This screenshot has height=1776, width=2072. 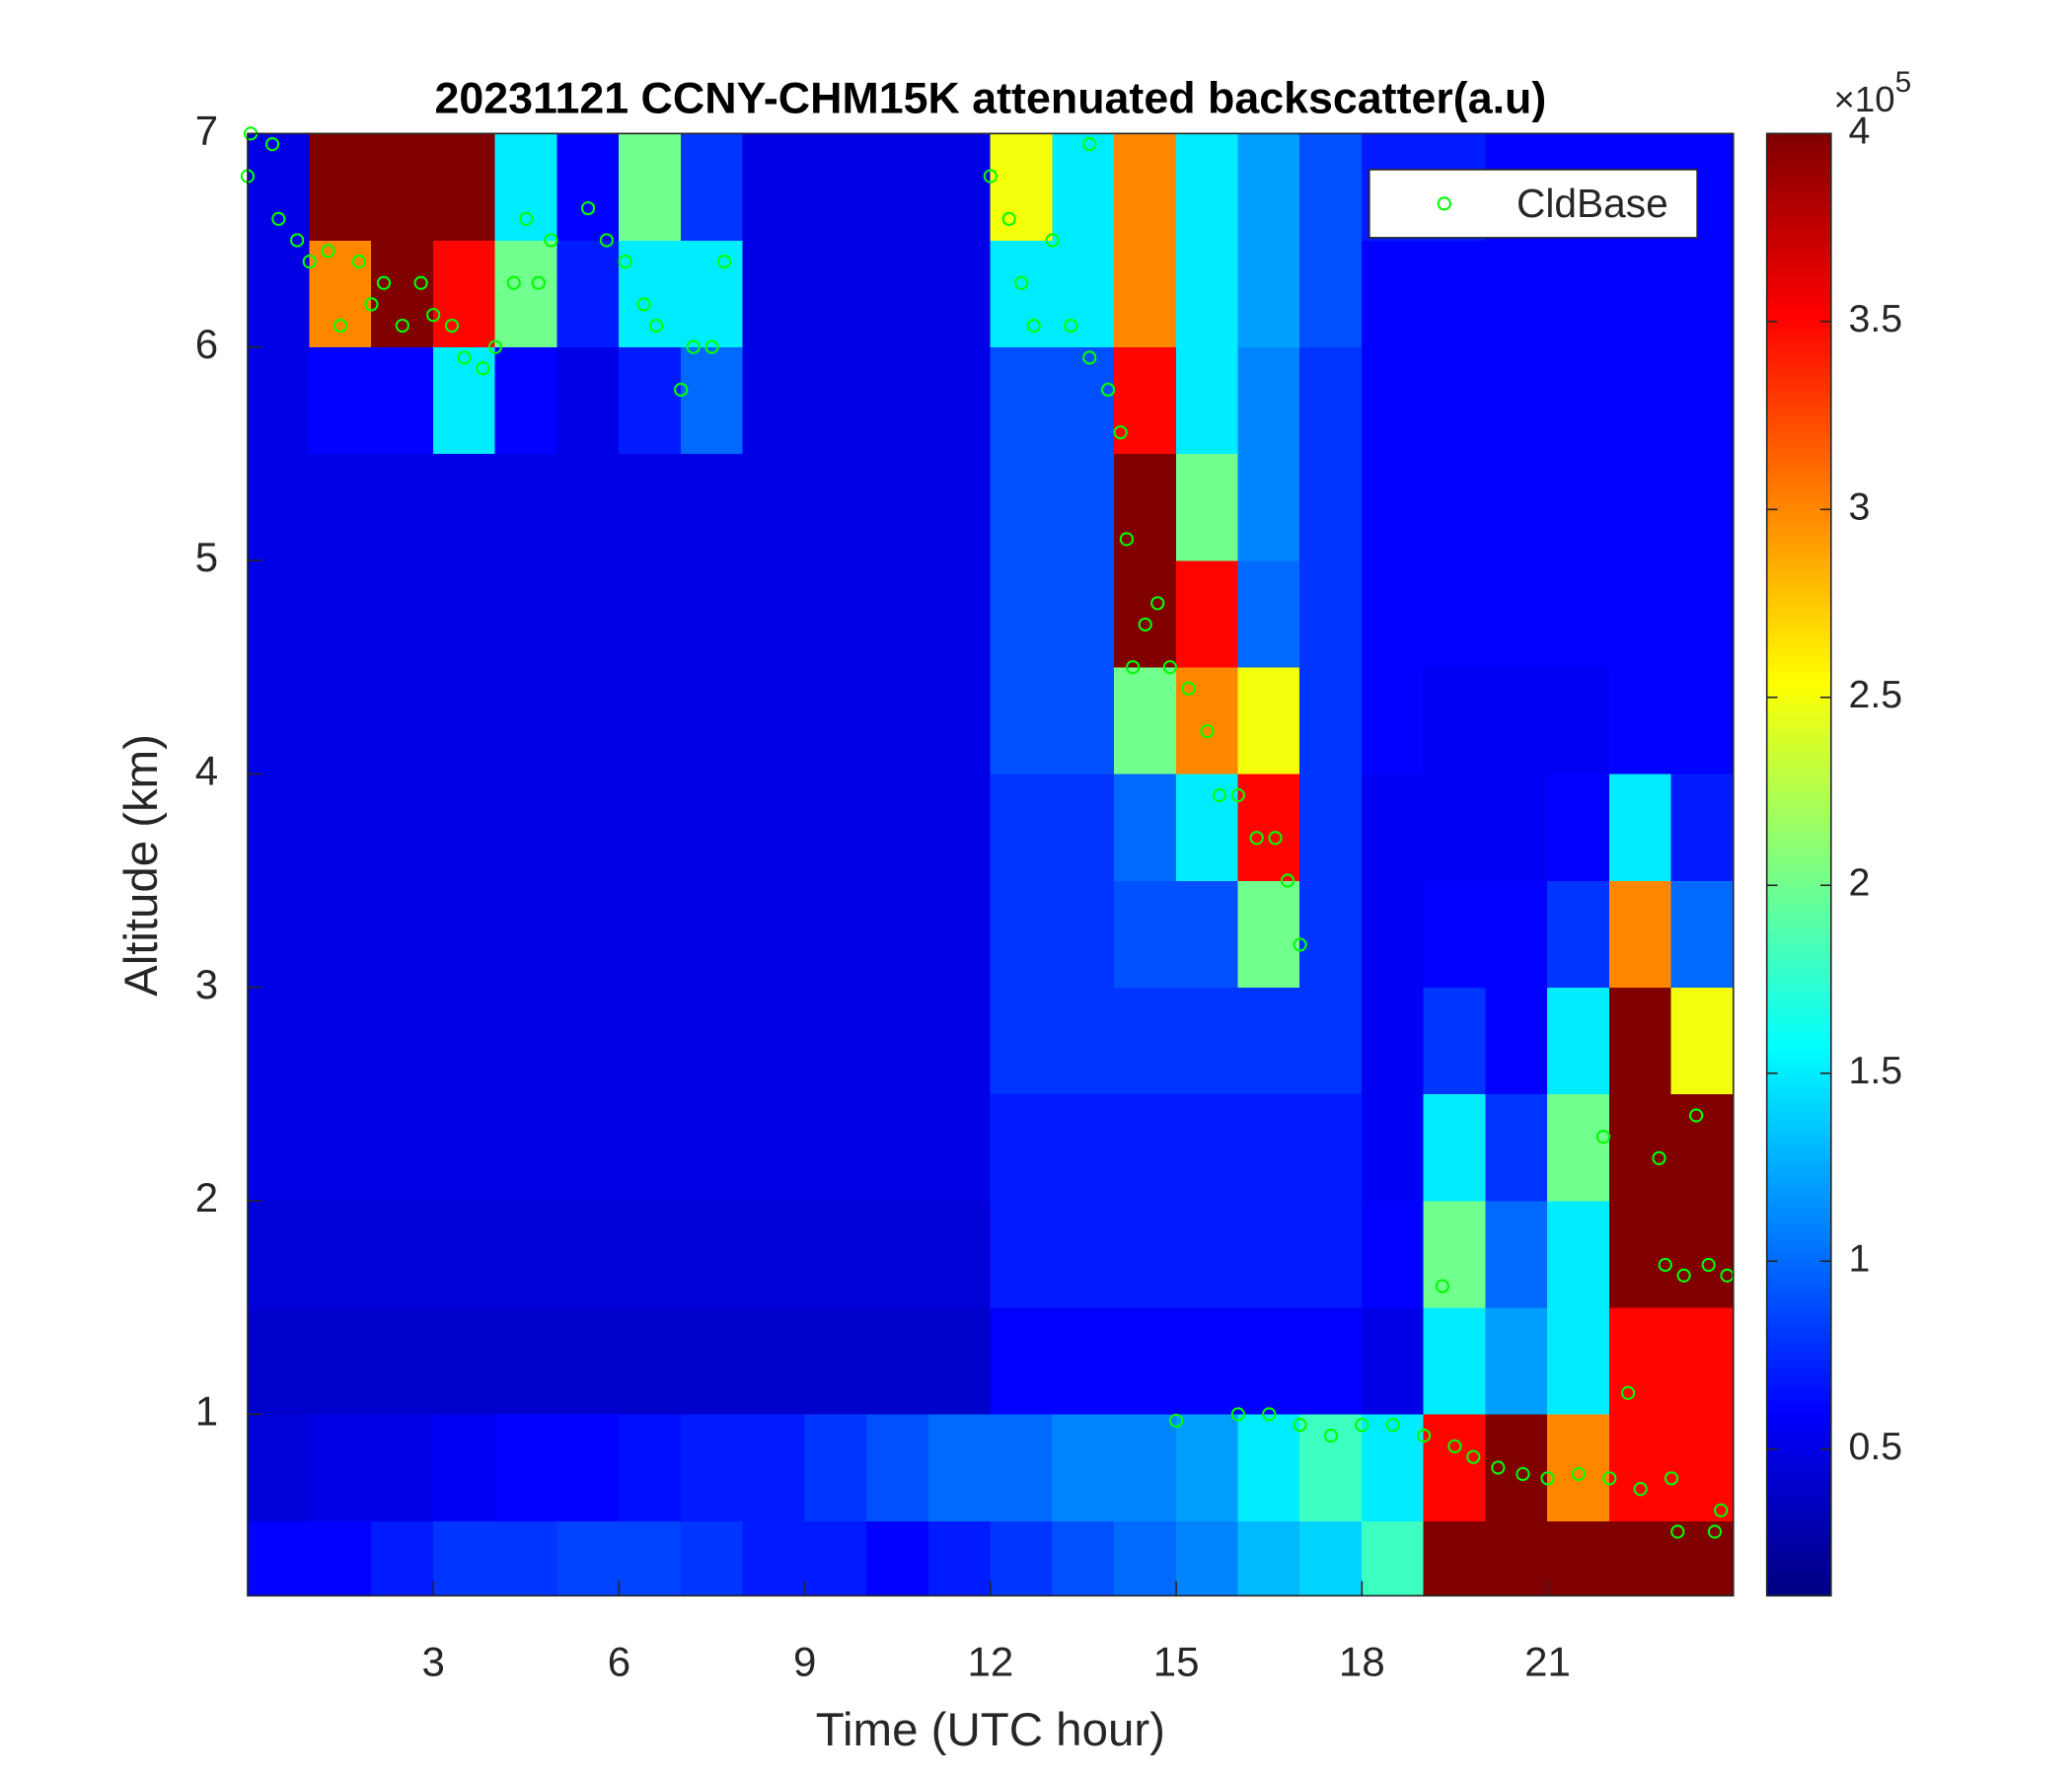 I want to click on legend-marker, so click(x=1444, y=204).